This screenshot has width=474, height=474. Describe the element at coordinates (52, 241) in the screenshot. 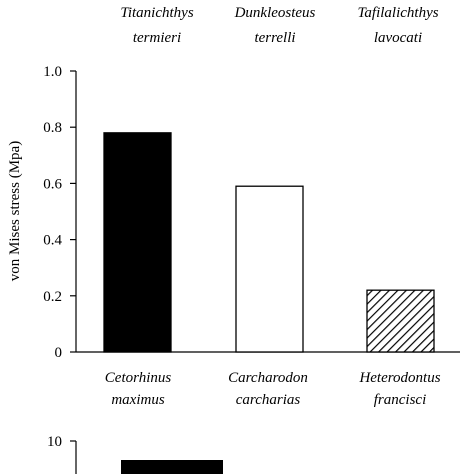

I see `y-tick-label-2: 0.4` at that location.